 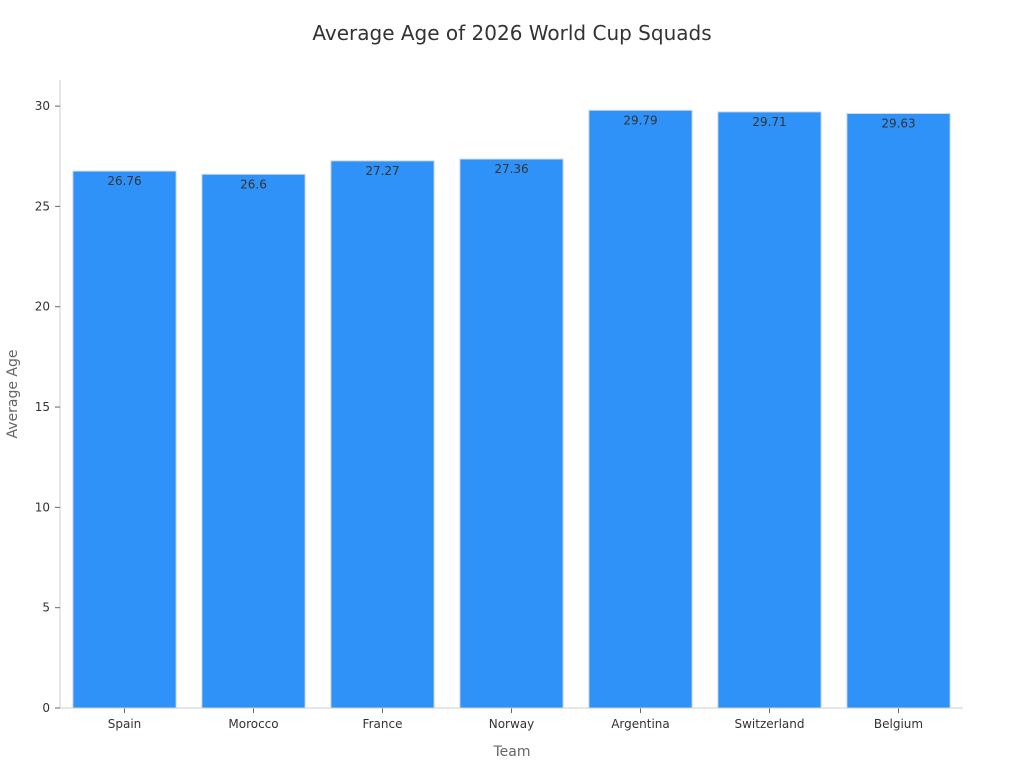 What do you see at coordinates (253, 184) in the screenshot?
I see `data-label: 26.6` at bounding box center [253, 184].